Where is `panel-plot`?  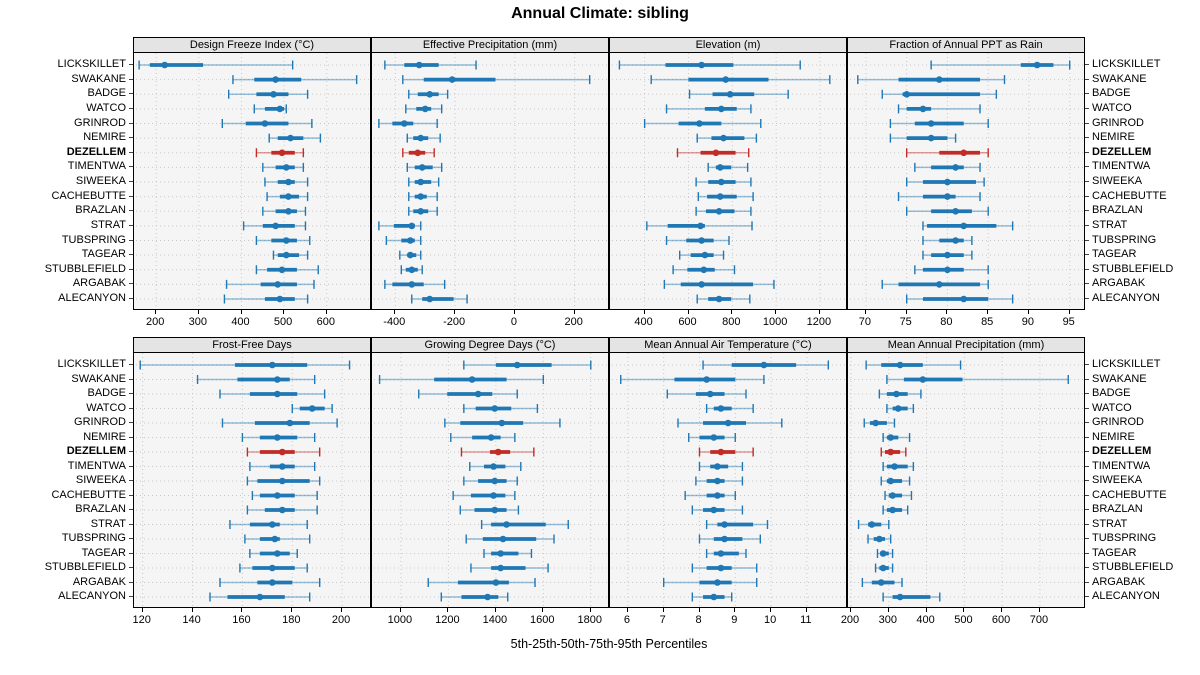
panel-plot is located at coordinates (490, 480).